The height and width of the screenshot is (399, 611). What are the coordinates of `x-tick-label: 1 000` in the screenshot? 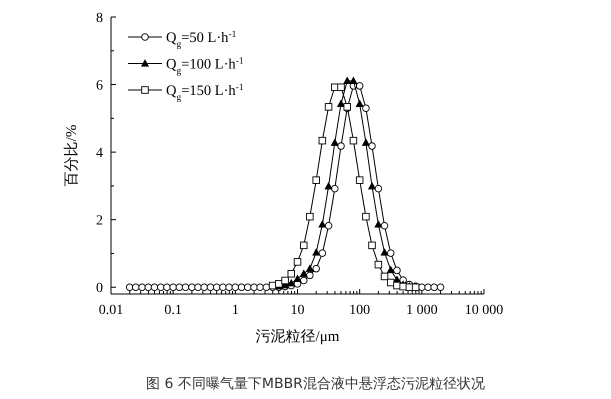 It's located at (422, 310).